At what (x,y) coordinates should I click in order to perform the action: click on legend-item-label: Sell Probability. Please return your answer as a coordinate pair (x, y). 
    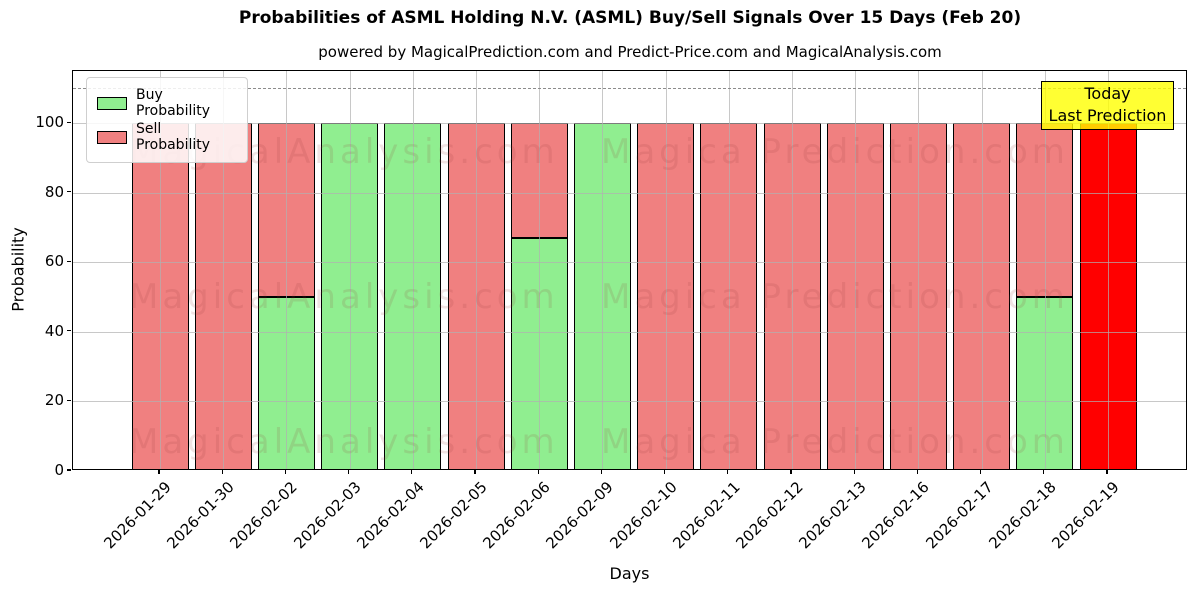
    Looking at the image, I should click on (173, 137).